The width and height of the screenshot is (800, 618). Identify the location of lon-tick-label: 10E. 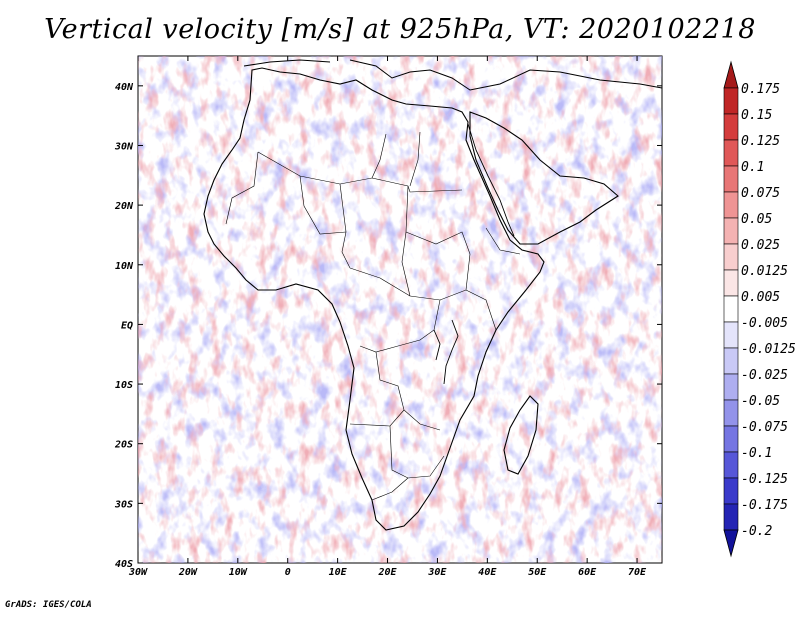
(338, 572).